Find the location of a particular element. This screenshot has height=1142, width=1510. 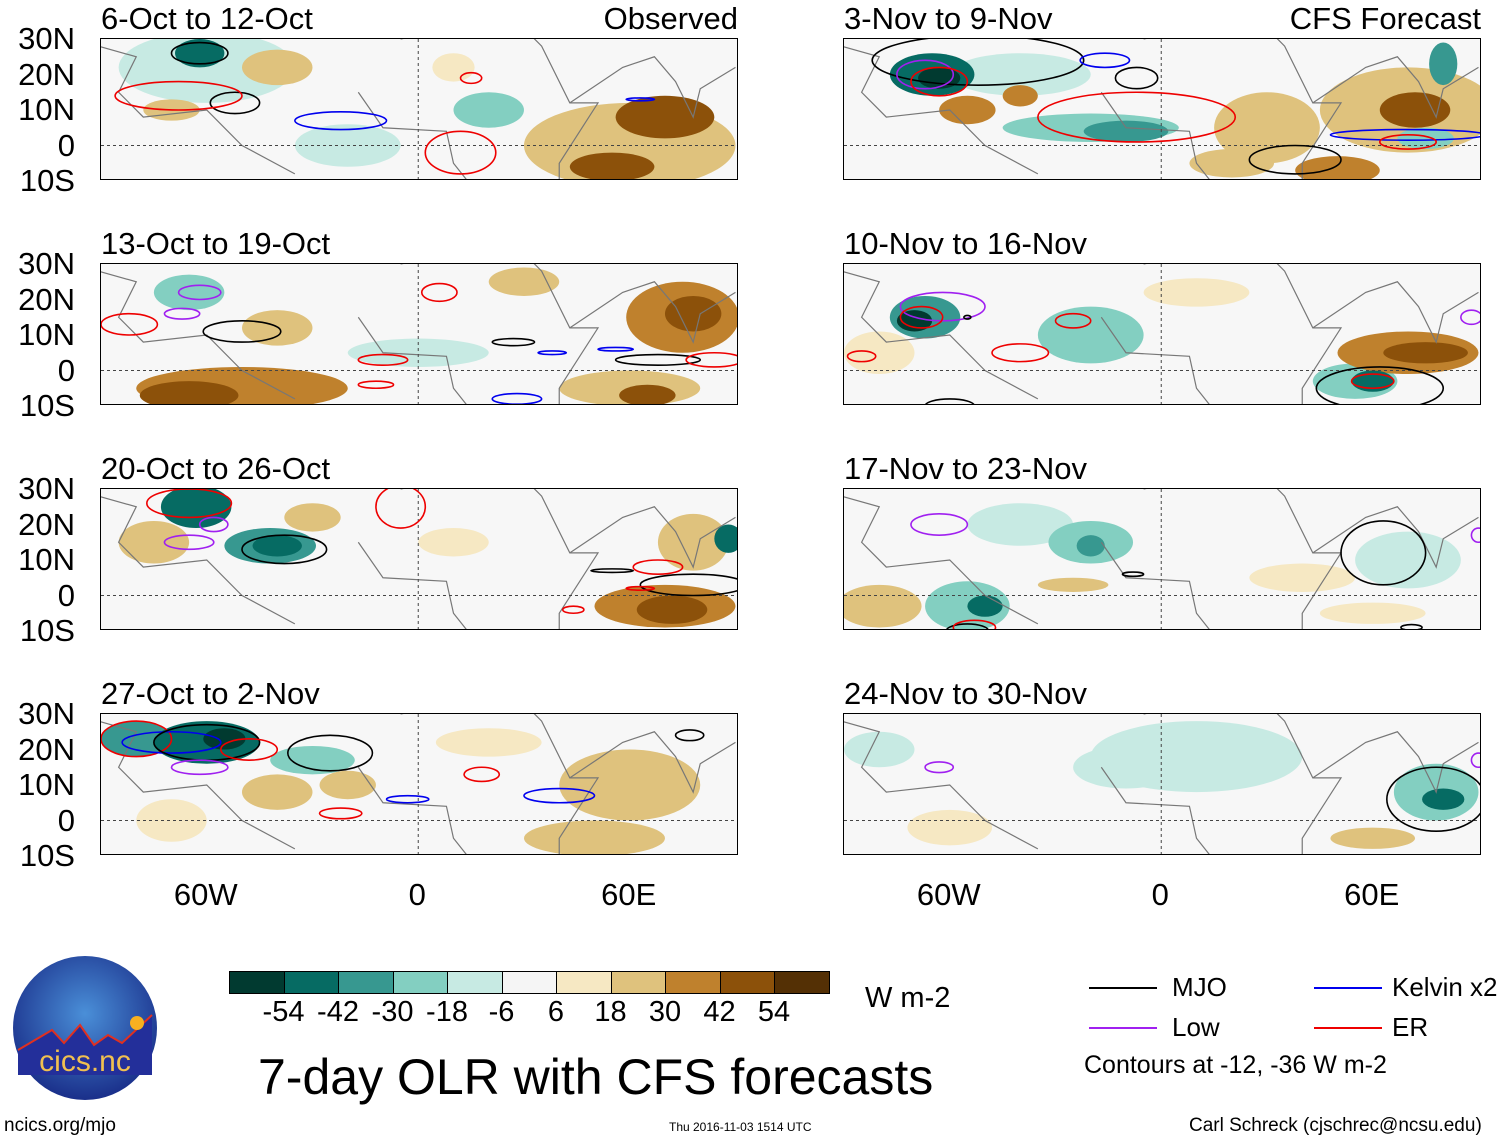

colorbar-tick-label: -42 is located at coordinates (338, 1012).